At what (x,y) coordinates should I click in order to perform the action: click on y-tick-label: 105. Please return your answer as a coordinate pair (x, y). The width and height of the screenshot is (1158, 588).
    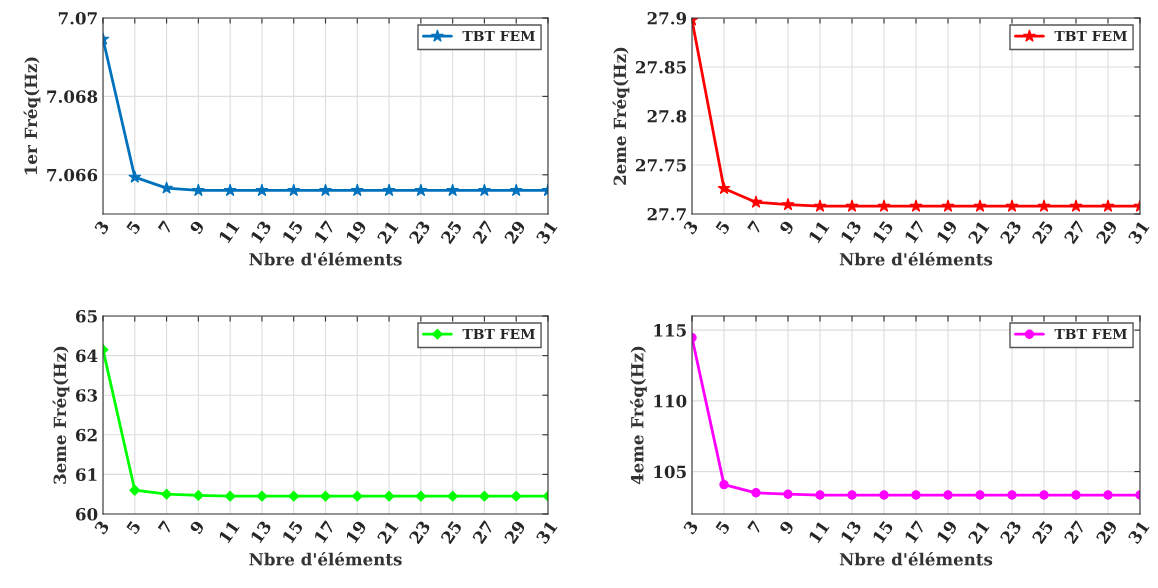
    Looking at the image, I should click on (670, 472).